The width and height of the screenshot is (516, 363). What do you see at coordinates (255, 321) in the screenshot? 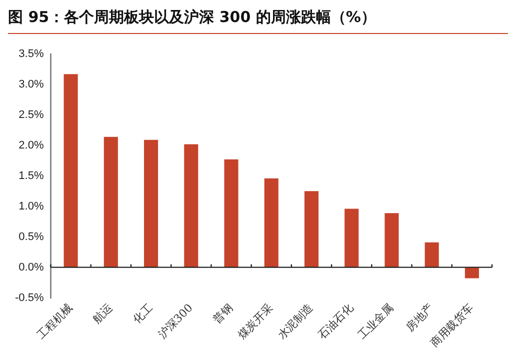
I see `x-tick-label: 煤炭开采` at bounding box center [255, 321].